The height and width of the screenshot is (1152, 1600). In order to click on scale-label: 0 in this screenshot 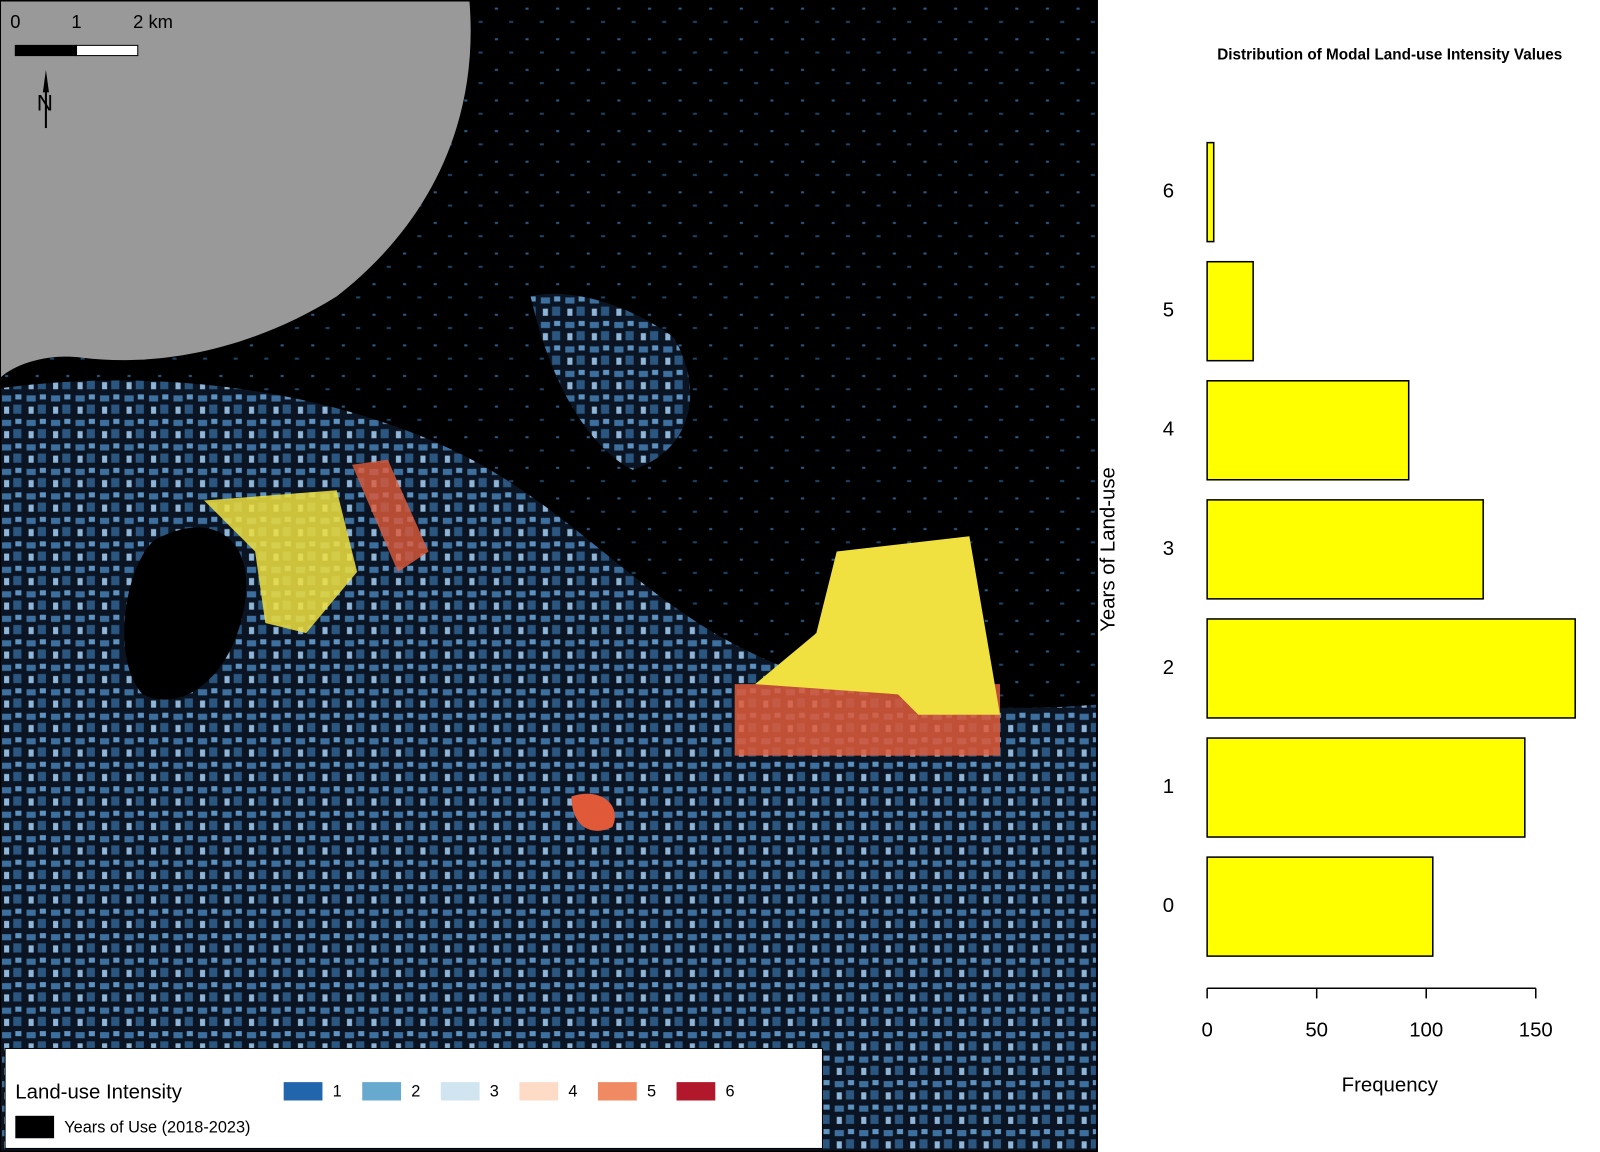, I will do `click(15, 21)`.